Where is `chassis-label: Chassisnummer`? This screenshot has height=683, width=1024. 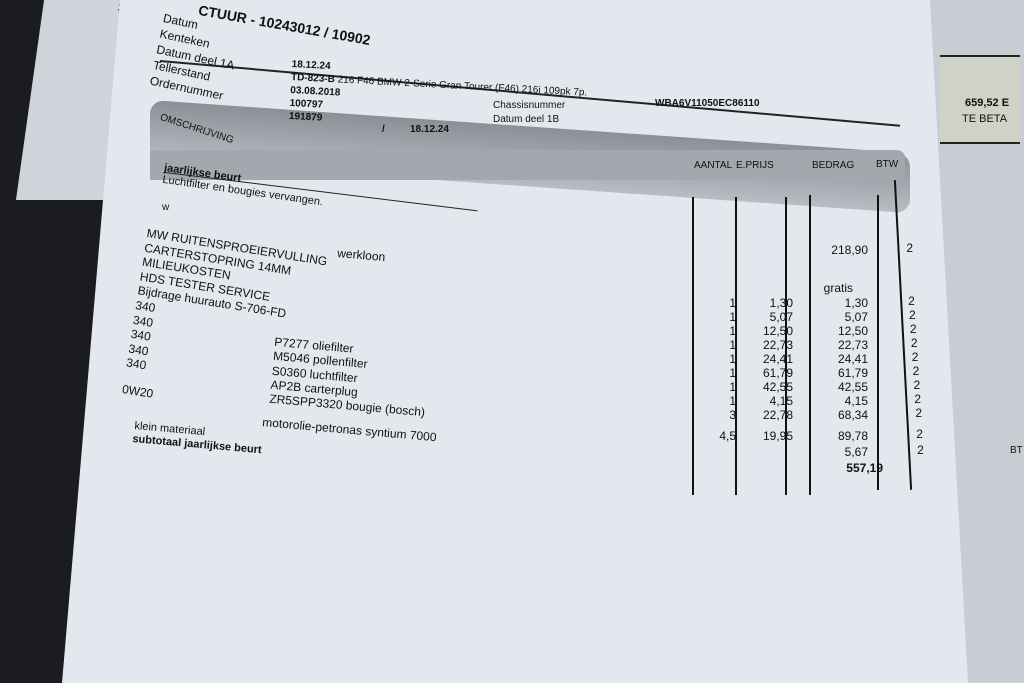 chassis-label: Chassisnummer is located at coordinates (529, 105).